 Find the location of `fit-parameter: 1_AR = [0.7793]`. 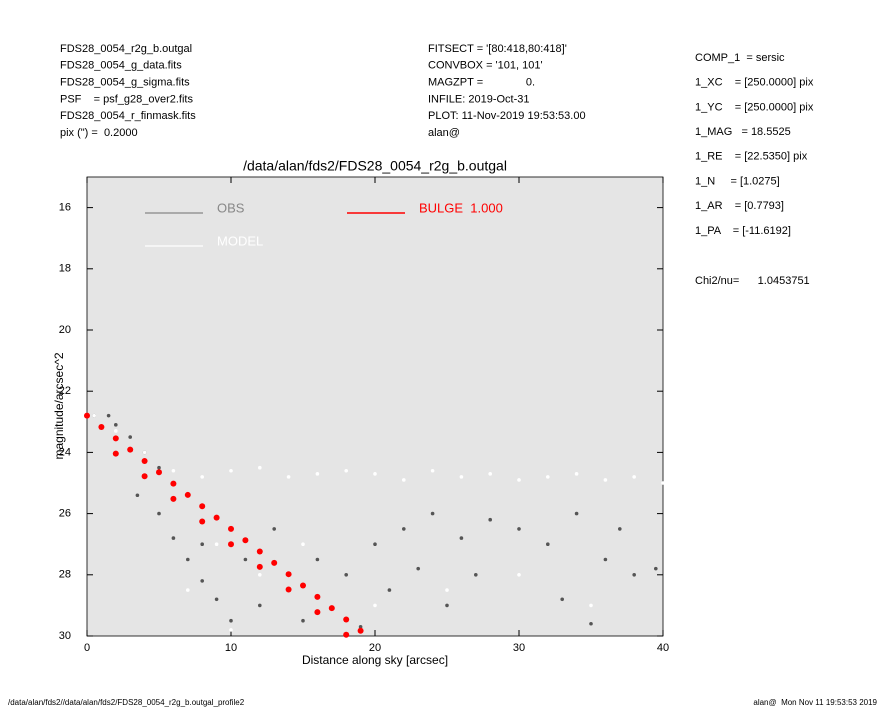

fit-parameter: 1_AR = [0.7793] is located at coordinates (739, 206).